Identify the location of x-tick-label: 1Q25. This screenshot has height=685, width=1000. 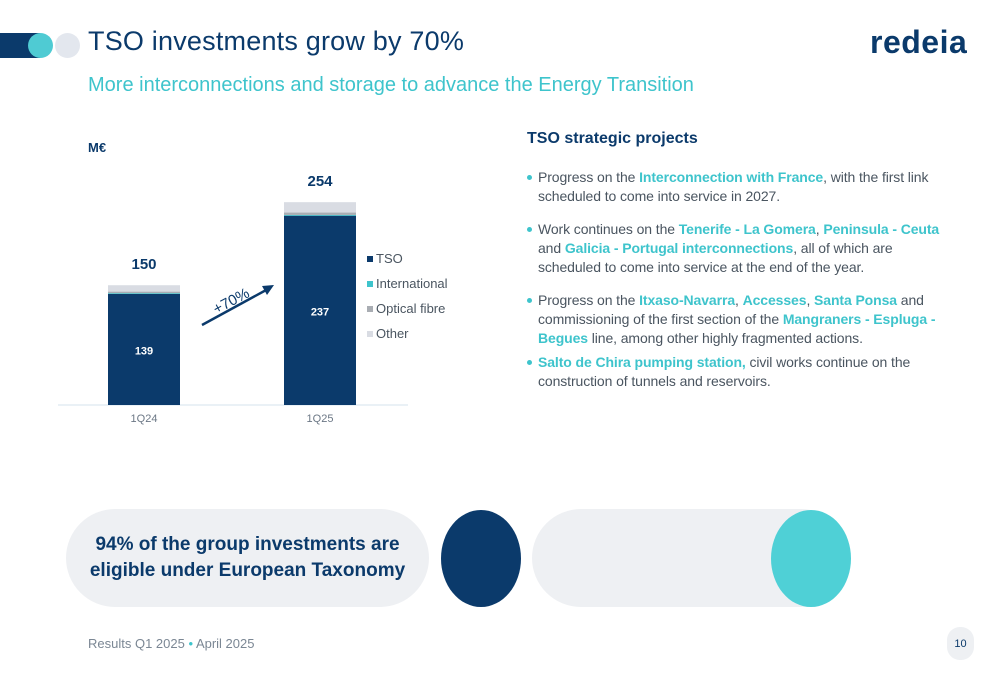
(320, 419).